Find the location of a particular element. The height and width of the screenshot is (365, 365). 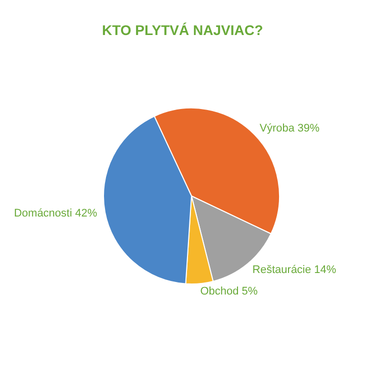

slice-label: Domácnosti 42% is located at coordinates (56, 214).